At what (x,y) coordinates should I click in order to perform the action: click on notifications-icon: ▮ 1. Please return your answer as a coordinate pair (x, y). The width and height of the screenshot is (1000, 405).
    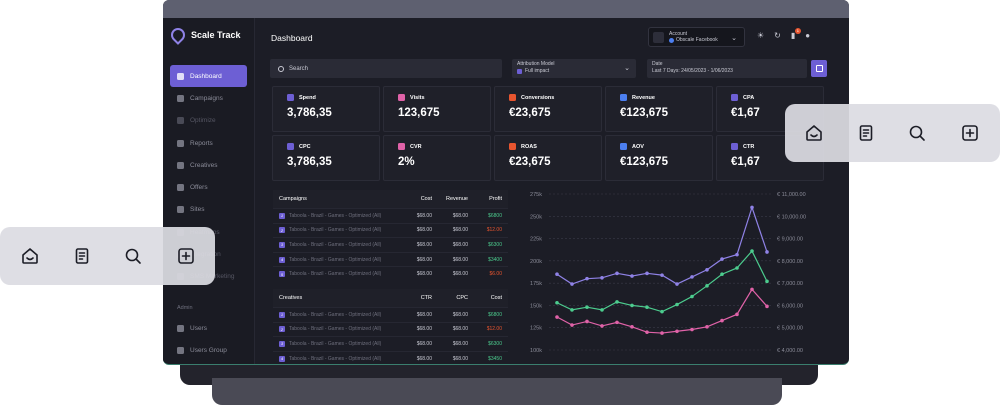
    Looking at the image, I should click on (795, 34).